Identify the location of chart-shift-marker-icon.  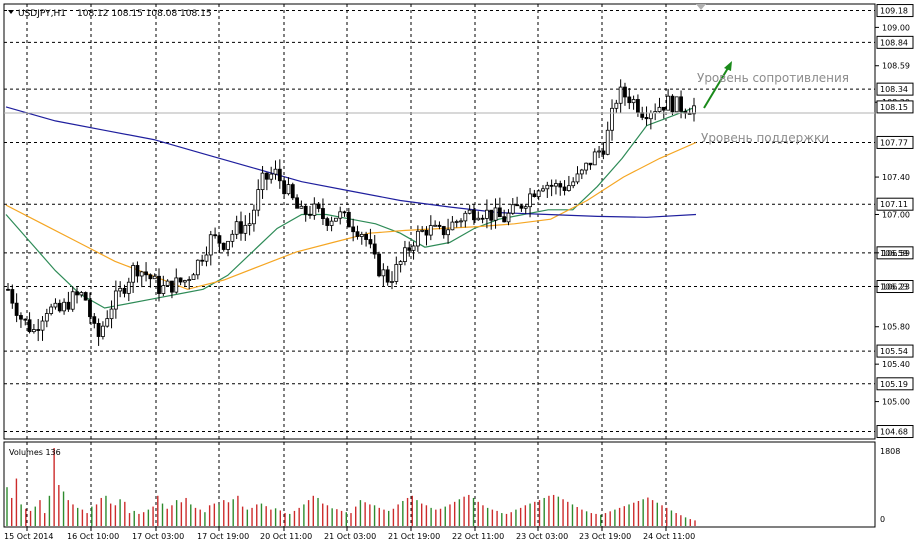
(701, 7).